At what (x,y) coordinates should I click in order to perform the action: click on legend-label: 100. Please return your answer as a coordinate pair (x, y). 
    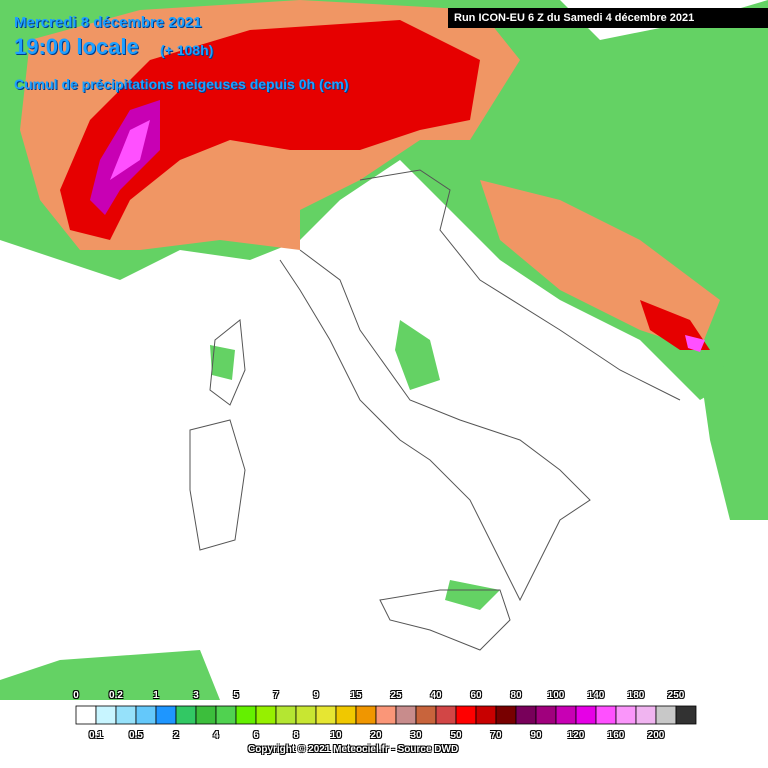
    Looking at the image, I should click on (556, 695).